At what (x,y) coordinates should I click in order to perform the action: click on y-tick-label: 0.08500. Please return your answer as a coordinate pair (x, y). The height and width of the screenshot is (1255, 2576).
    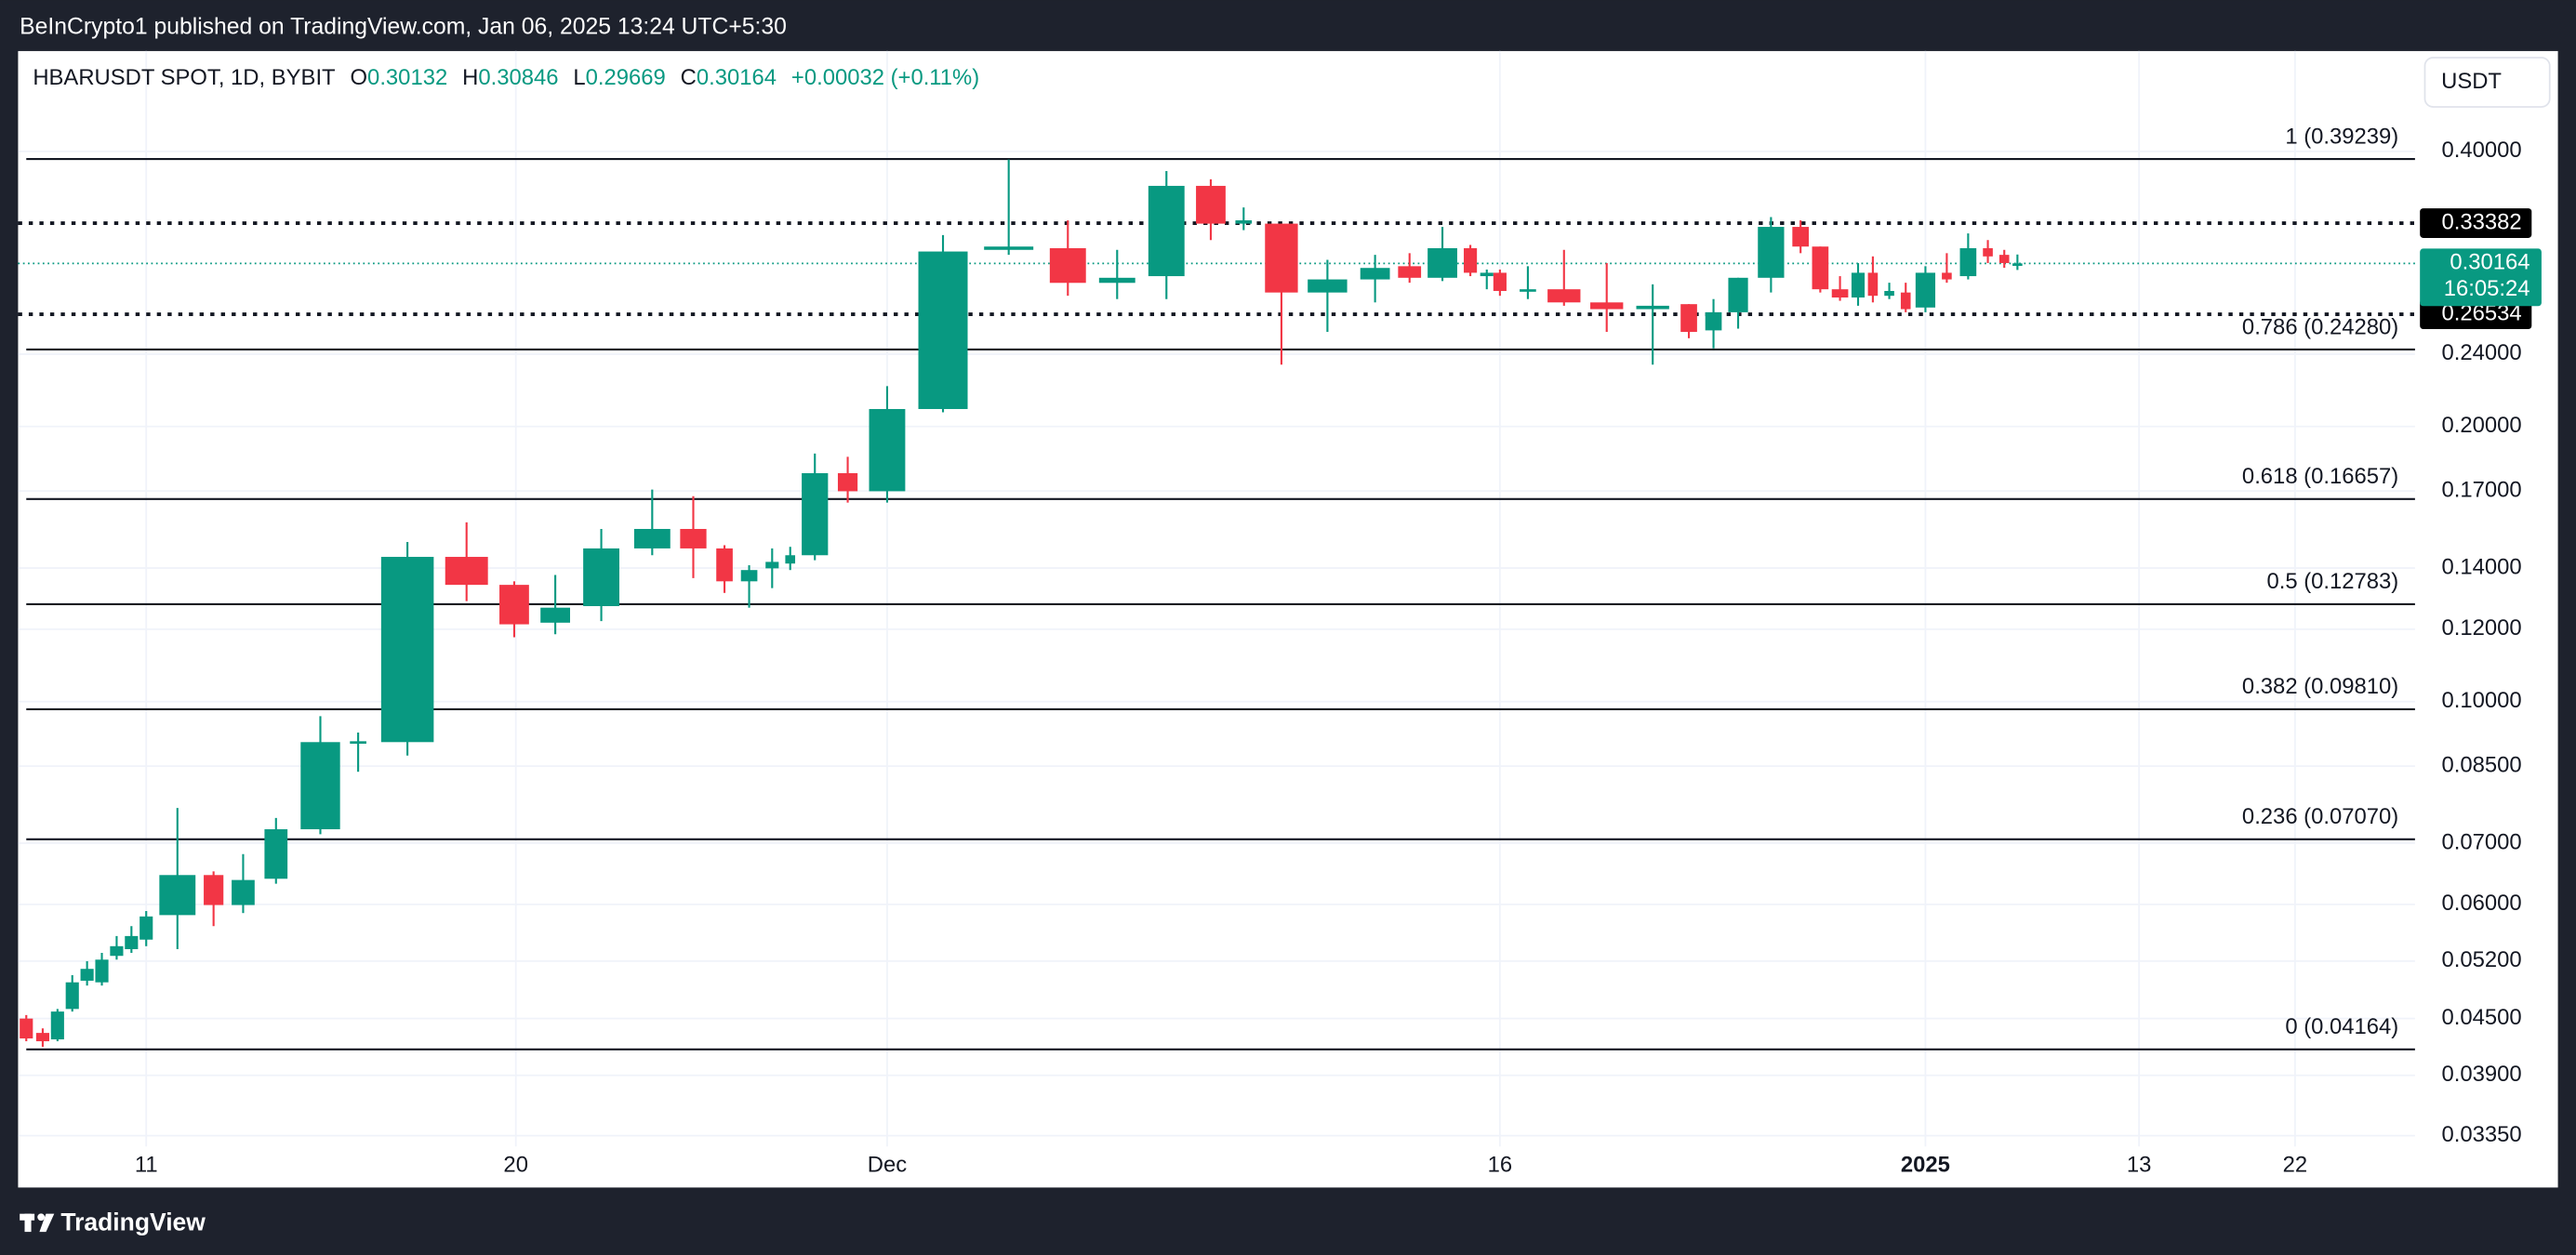
    Looking at the image, I should click on (2482, 764).